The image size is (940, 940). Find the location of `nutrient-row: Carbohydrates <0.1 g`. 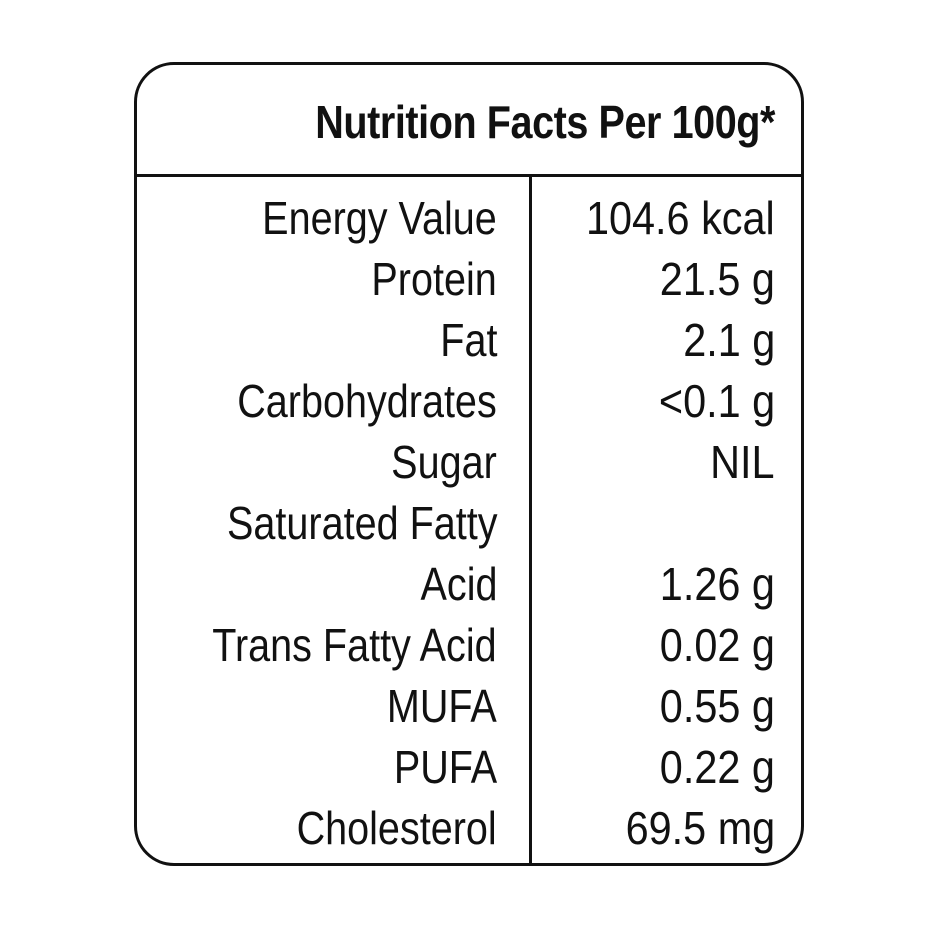

nutrient-row: Carbohydrates <0.1 g is located at coordinates (469, 401).